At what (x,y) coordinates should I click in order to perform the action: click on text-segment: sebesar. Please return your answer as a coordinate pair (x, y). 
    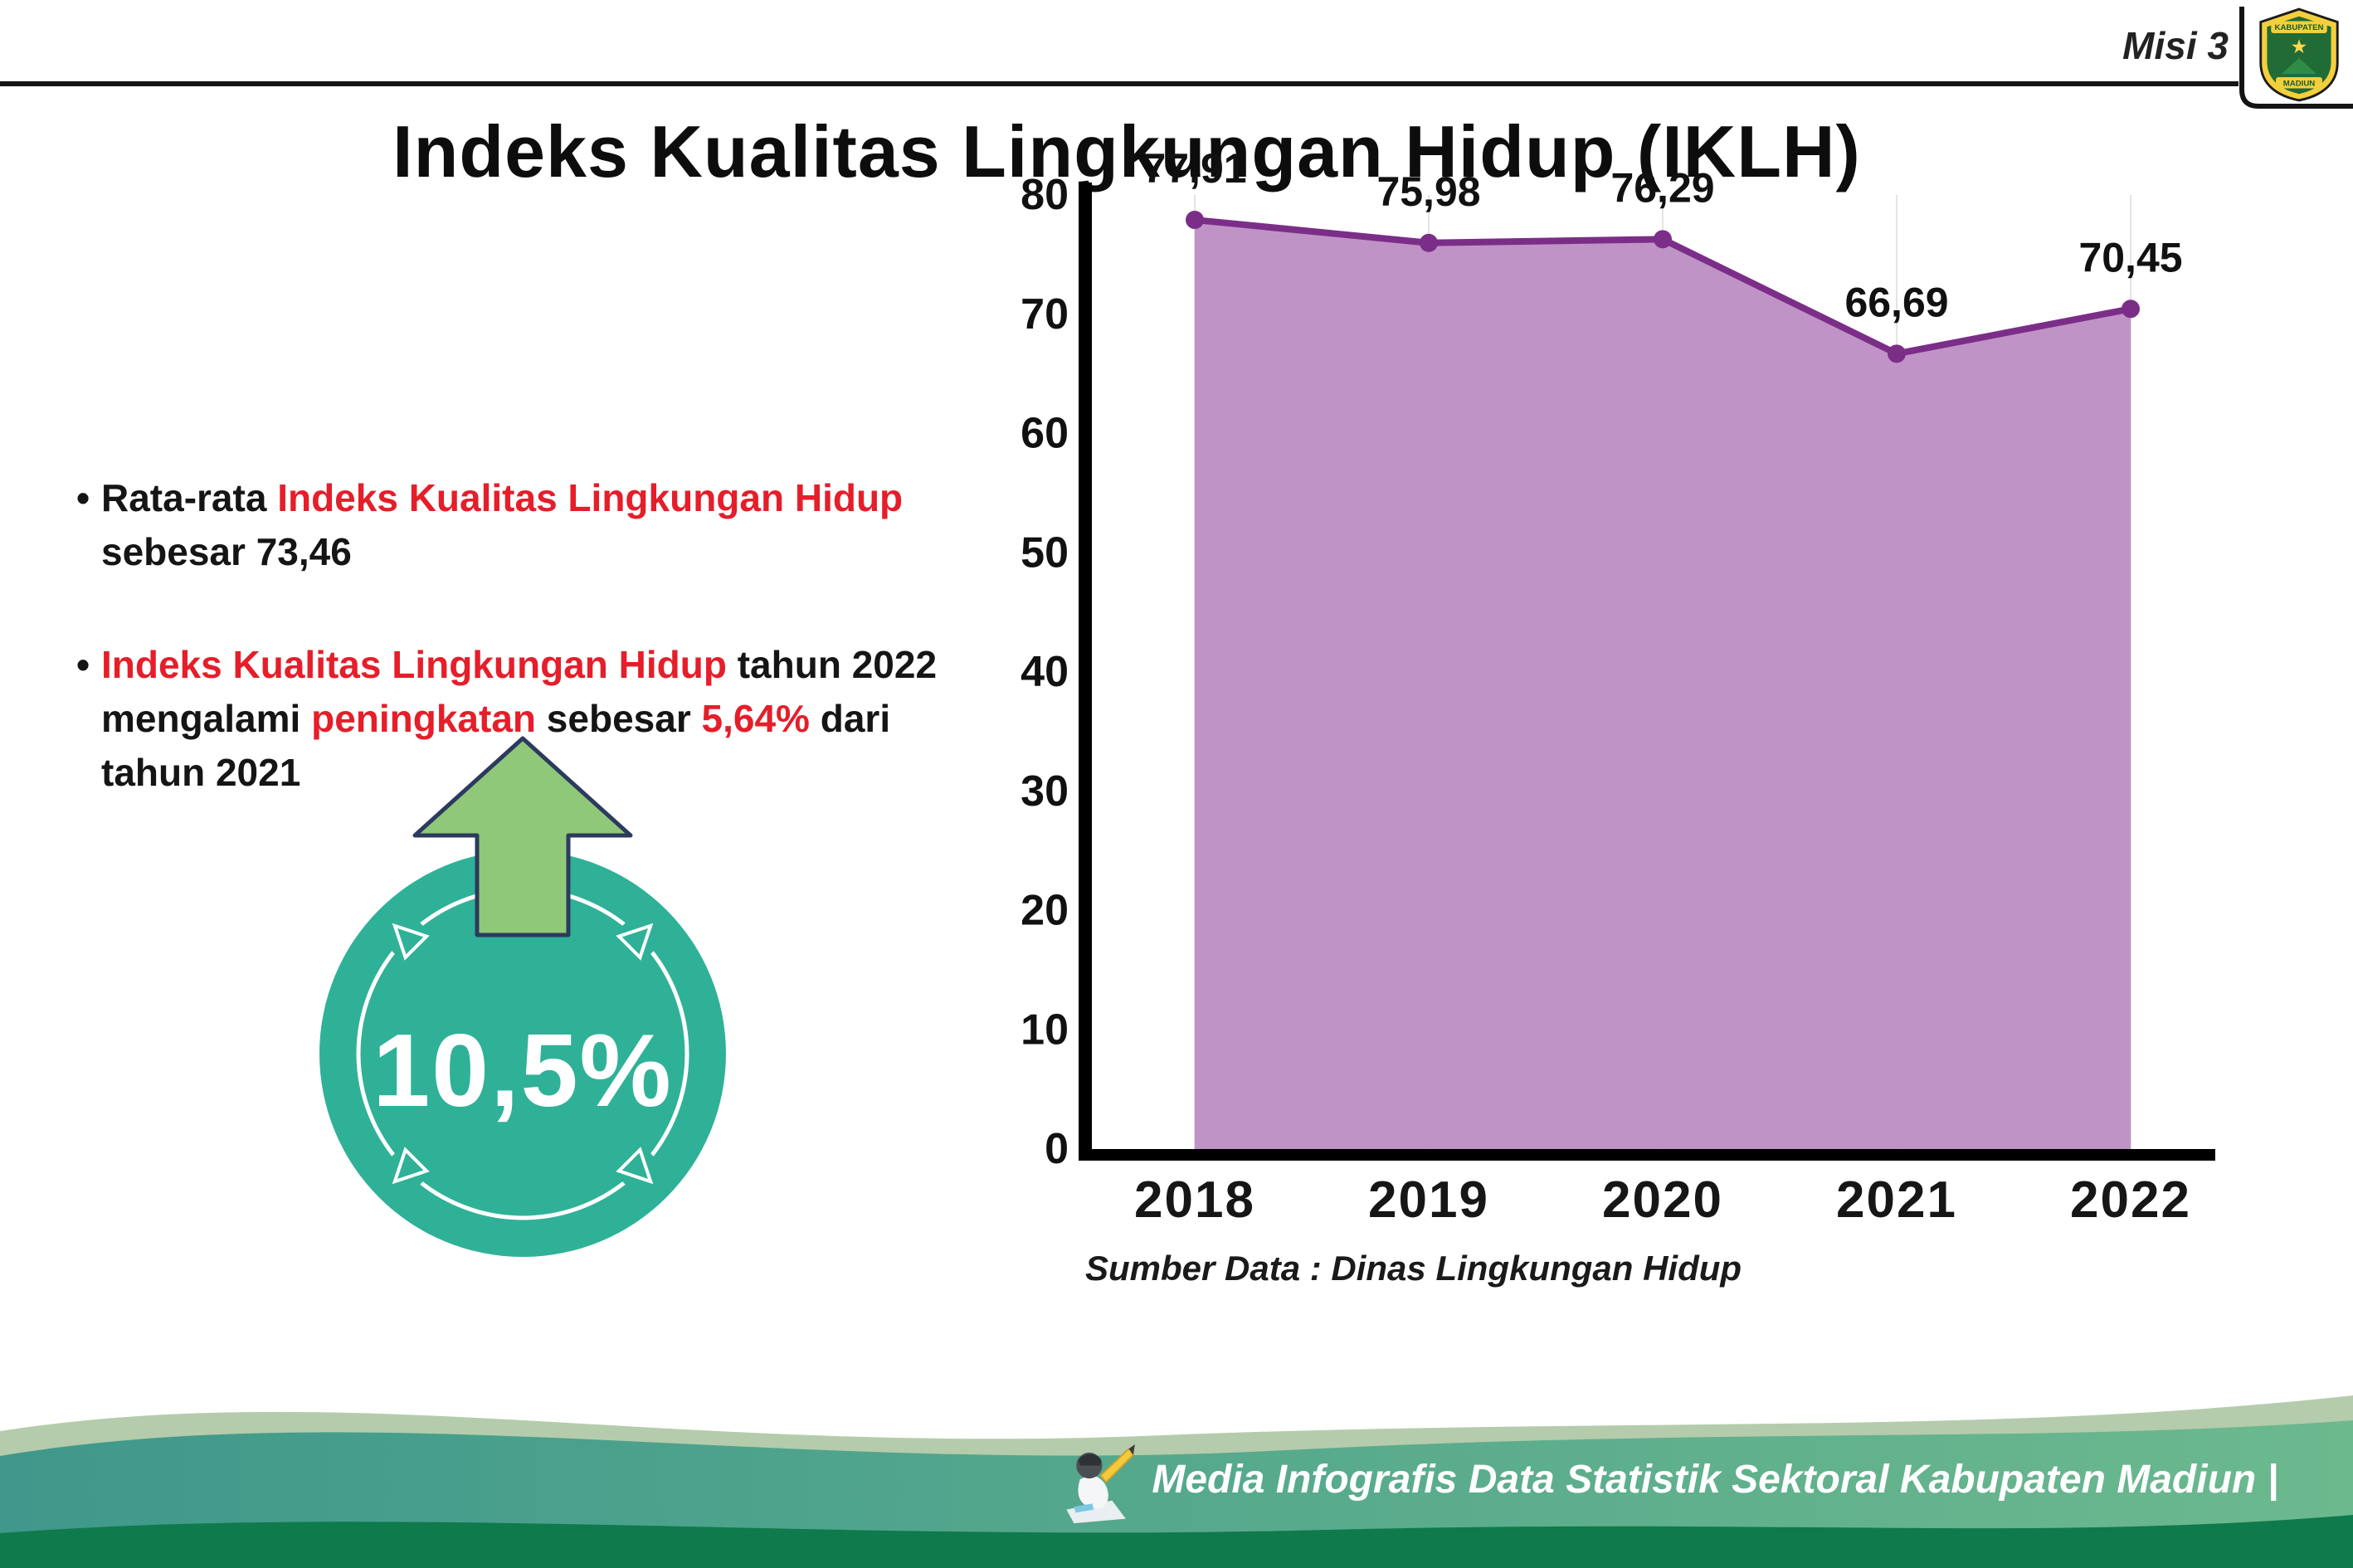
    Looking at the image, I should click on (619, 718).